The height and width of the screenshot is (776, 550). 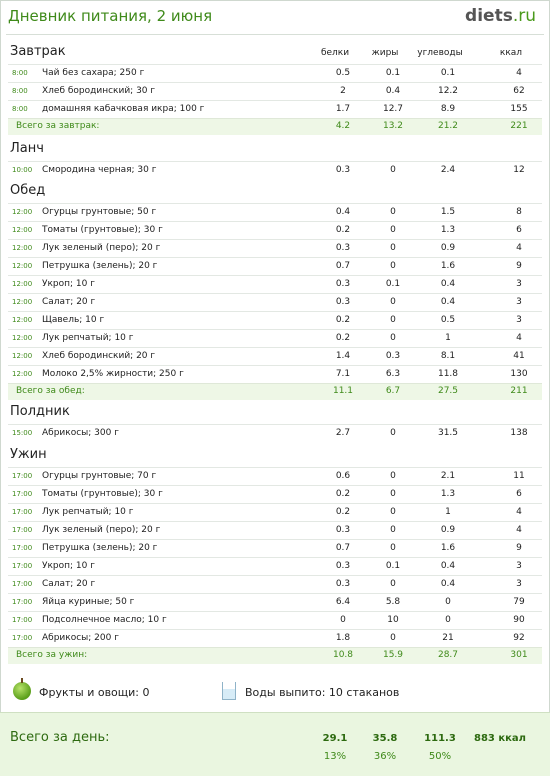 I want to click on col-protein: белки, so click(x=335, y=53).